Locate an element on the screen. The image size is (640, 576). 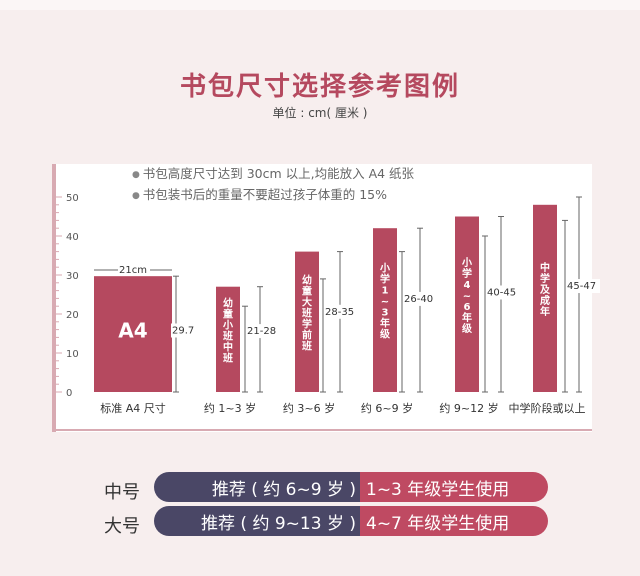
y-tick-label: 20 is located at coordinates (72, 315).